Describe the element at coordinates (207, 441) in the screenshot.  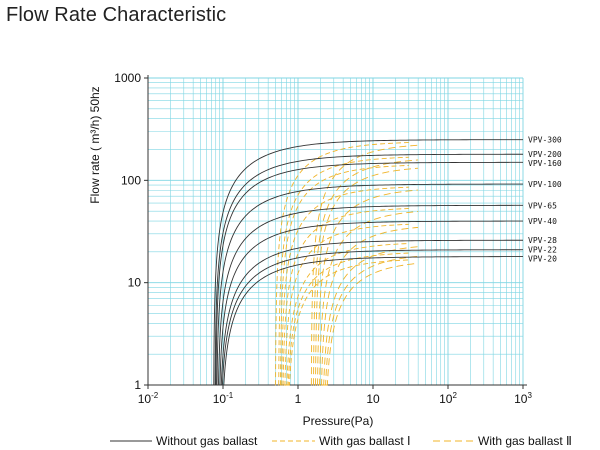
I see `legend-label: Without gas ballast` at that location.